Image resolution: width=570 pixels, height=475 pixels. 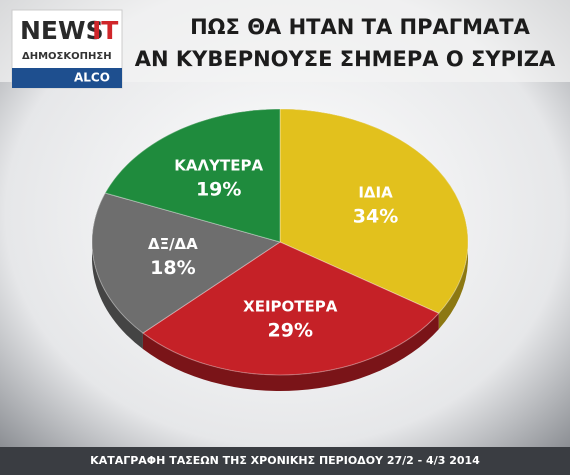 I want to click on value-label: 34%, so click(x=375, y=216).